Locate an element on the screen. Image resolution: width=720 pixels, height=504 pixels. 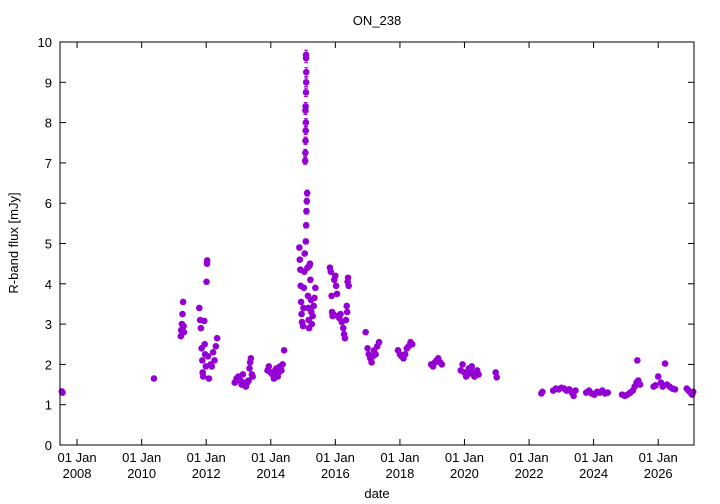
y-axis-title: R-band flux [mJy] is located at coordinates (13, 242).